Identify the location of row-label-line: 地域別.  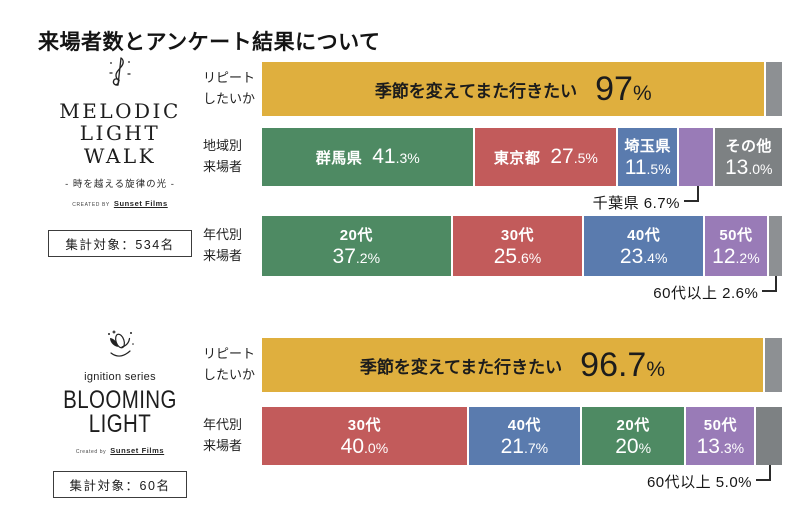
(223, 146).